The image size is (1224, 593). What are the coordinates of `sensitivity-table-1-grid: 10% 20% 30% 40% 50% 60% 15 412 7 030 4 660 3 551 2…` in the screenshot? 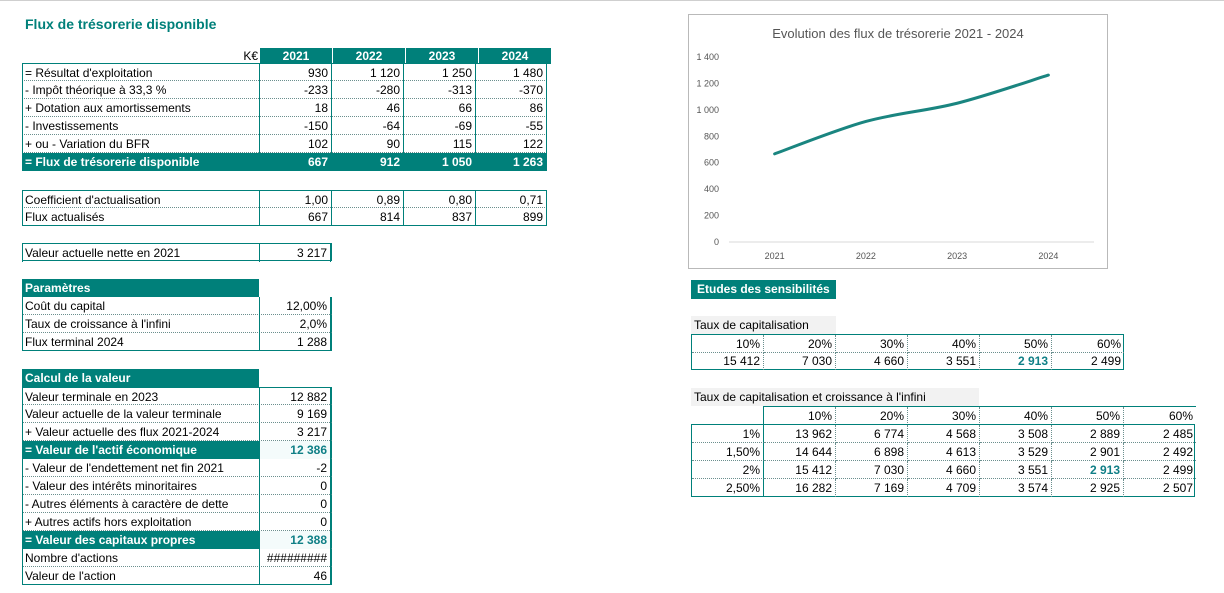 It's located at (907, 352).